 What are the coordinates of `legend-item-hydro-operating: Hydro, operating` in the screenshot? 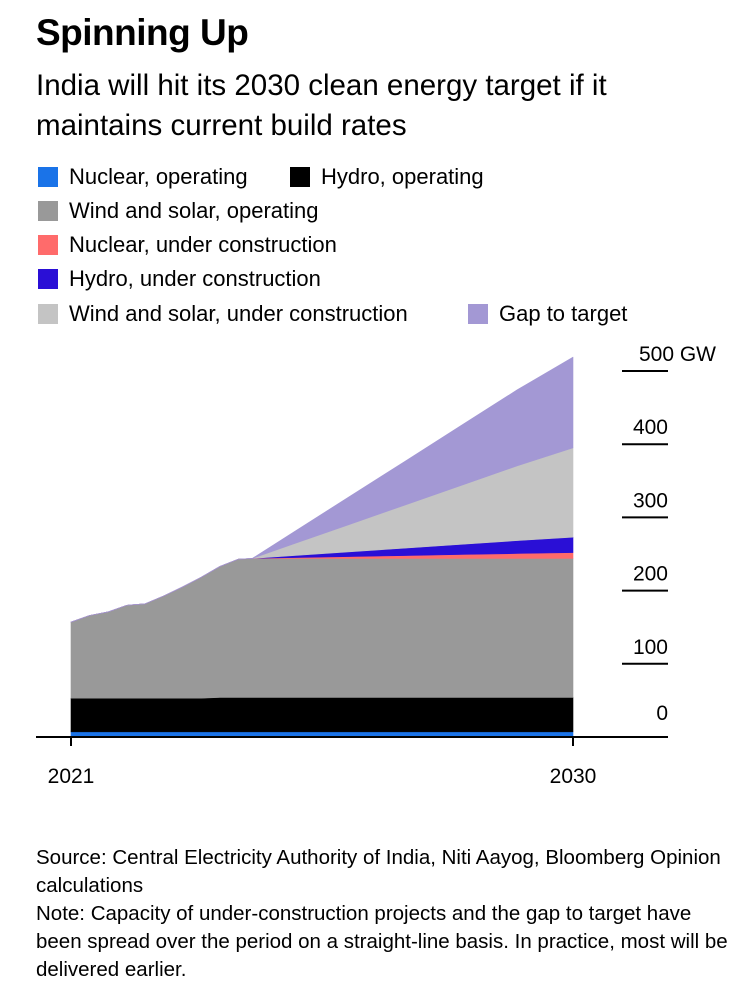 It's located at (387, 177).